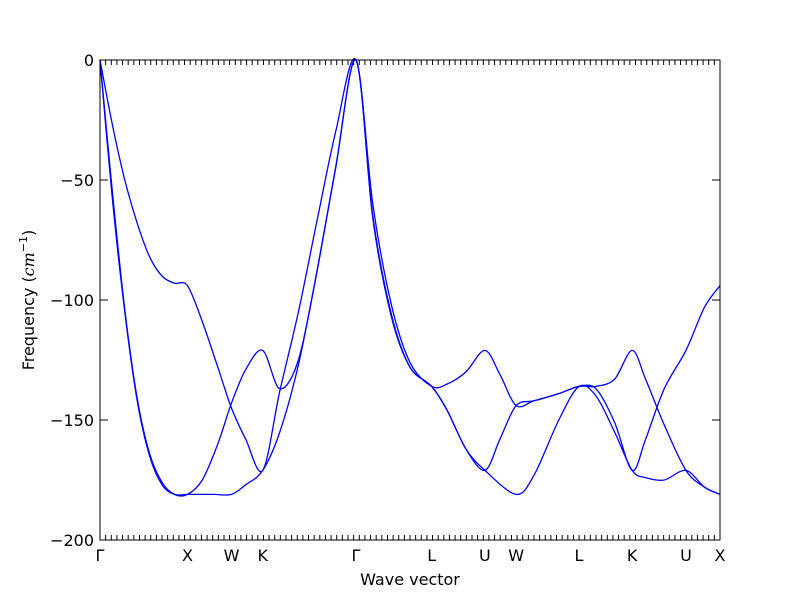 The width and height of the screenshot is (800, 604). Describe the element at coordinates (89, 60) in the screenshot. I see `y-tick-label: 0` at that location.